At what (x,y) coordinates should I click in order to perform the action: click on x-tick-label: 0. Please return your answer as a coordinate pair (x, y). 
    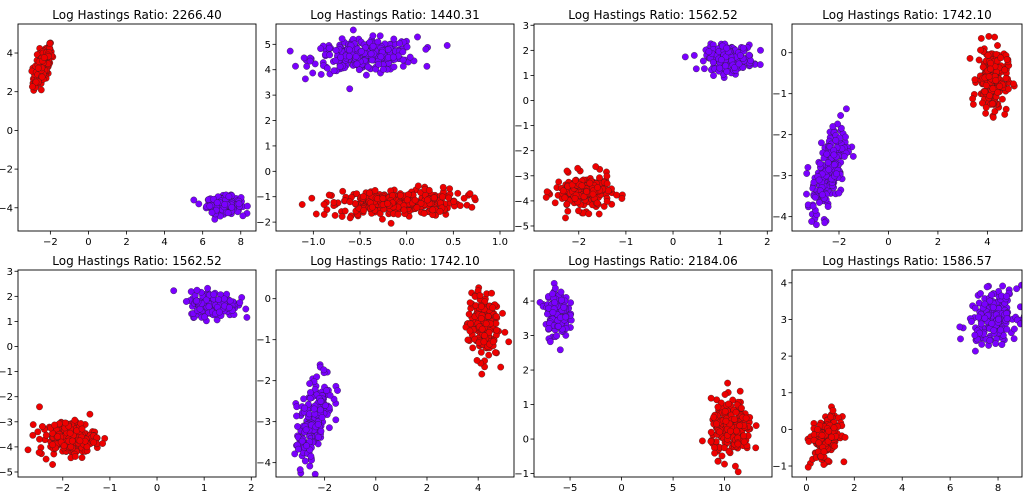
    Looking at the image, I should click on (376, 488).